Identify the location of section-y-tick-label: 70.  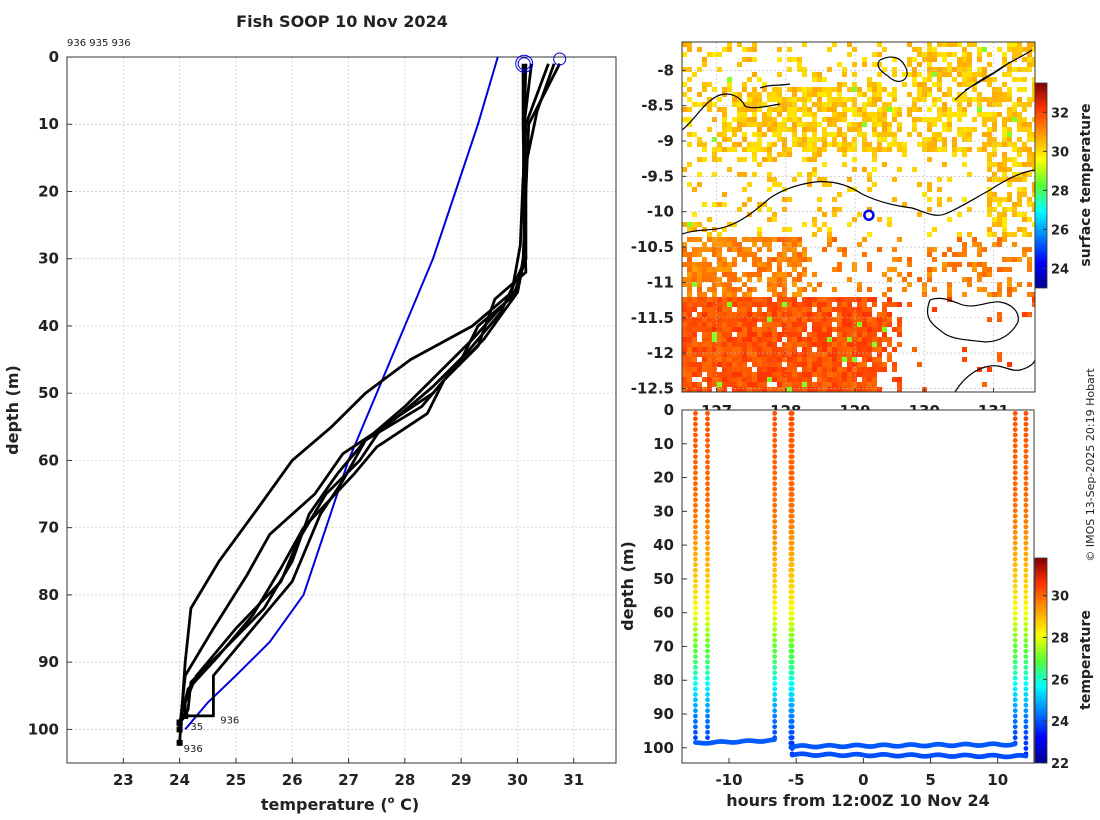
(663, 646).